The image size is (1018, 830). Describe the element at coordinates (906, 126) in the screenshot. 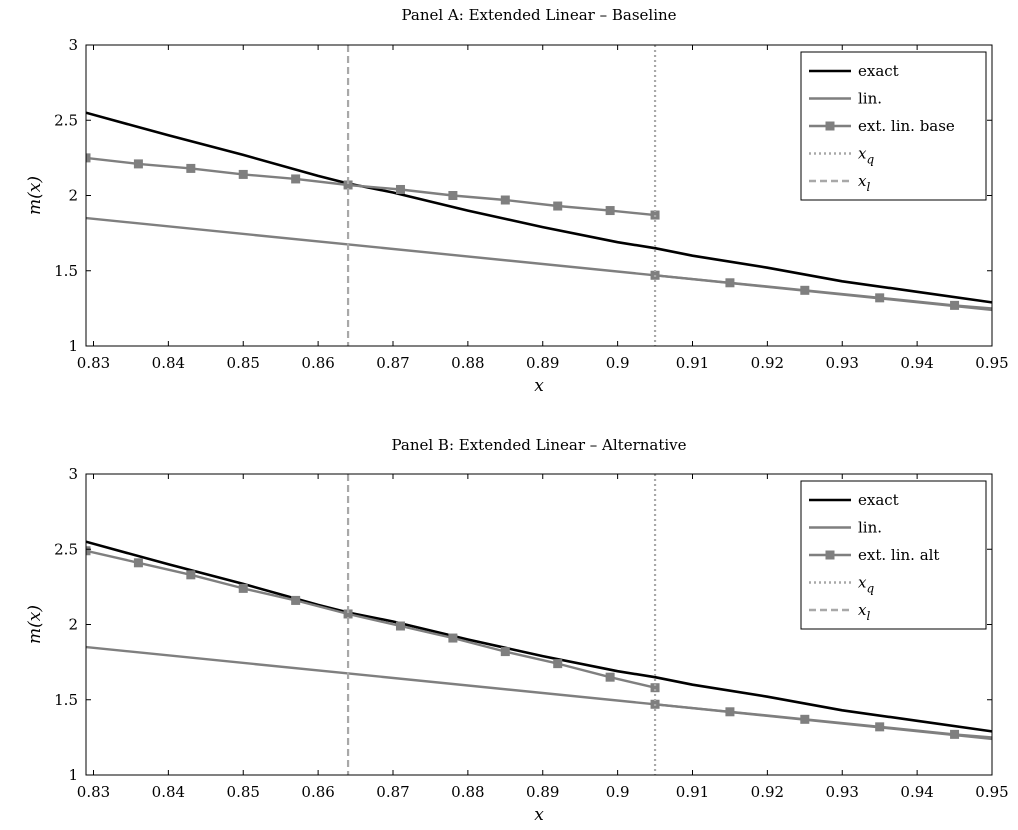

I see `legend-label: ext. lin. base` at that location.